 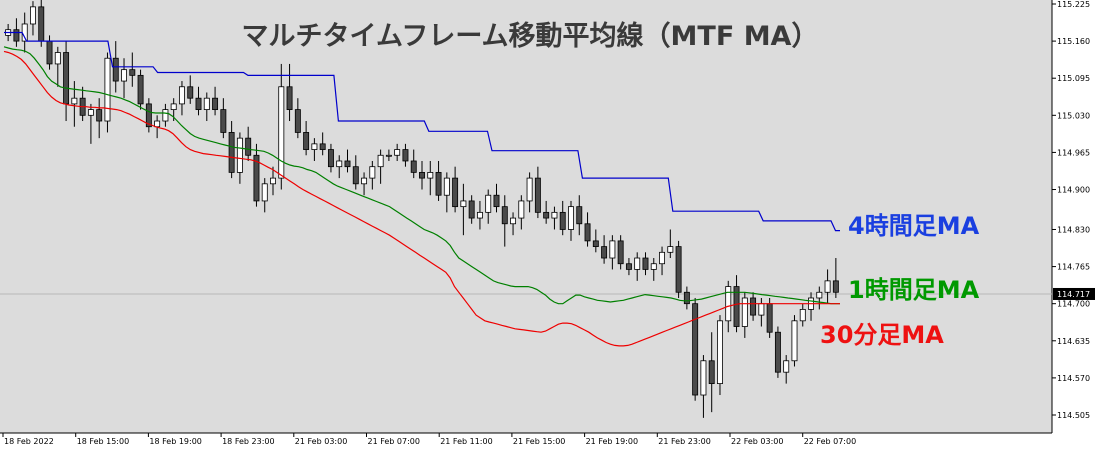 What do you see at coordinates (1073, 190) in the screenshot?
I see `y-tick-label: 114.900` at bounding box center [1073, 190].